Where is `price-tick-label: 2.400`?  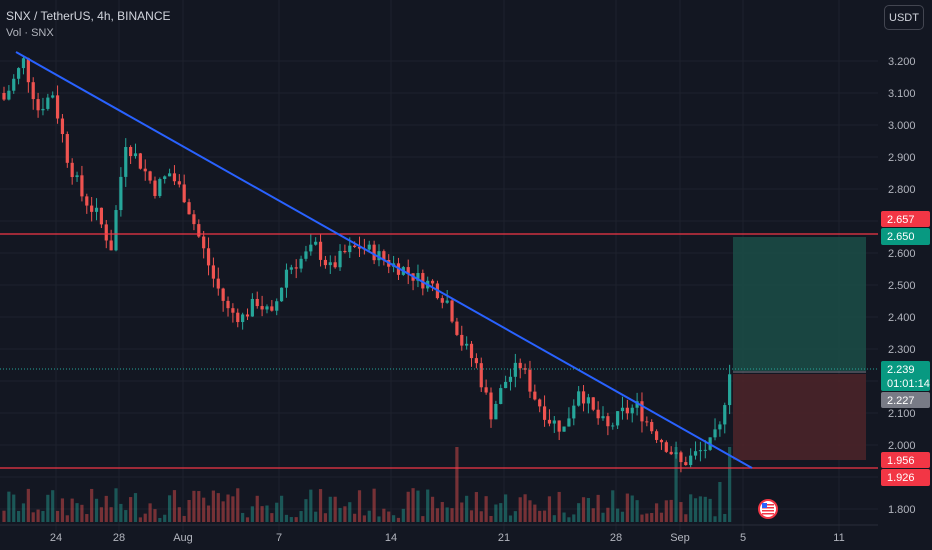 price-tick-label: 2.400 is located at coordinates (902, 318).